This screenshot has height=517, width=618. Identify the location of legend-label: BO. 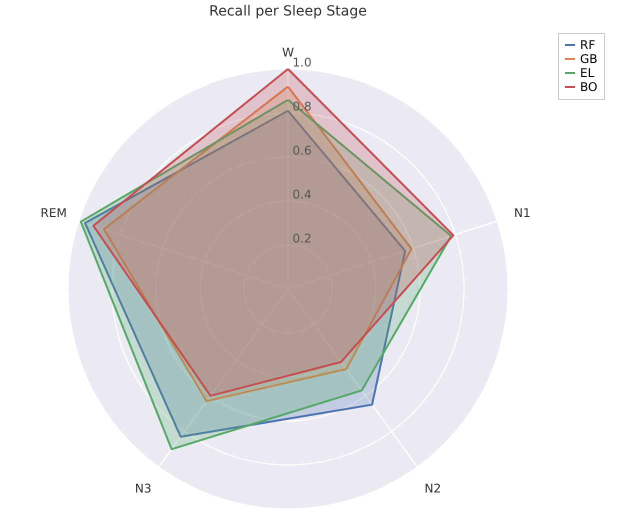
(589, 87).